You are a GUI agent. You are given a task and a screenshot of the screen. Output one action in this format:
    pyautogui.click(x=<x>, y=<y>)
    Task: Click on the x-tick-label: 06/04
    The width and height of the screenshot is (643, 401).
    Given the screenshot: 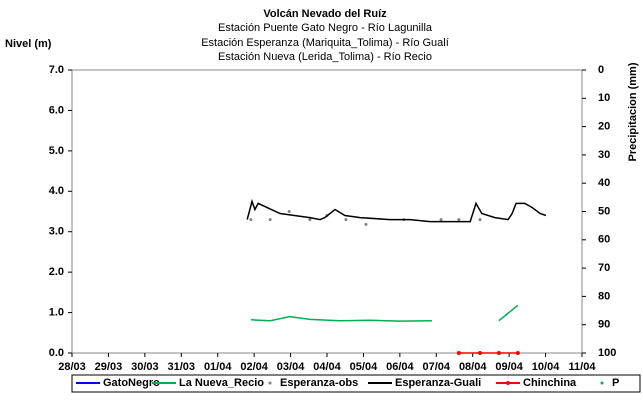 What is the action you would take?
    pyautogui.click(x=400, y=367)
    